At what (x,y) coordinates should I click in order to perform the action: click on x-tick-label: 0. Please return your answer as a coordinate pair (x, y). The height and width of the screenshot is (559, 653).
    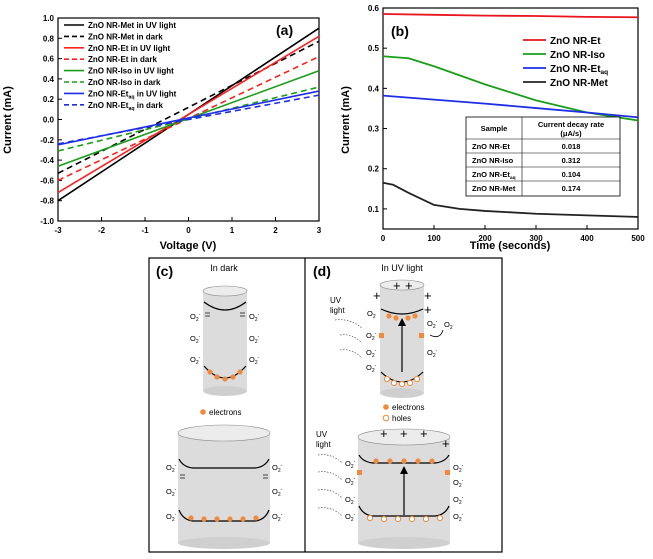
    Looking at the image, I should click on (383, 238).